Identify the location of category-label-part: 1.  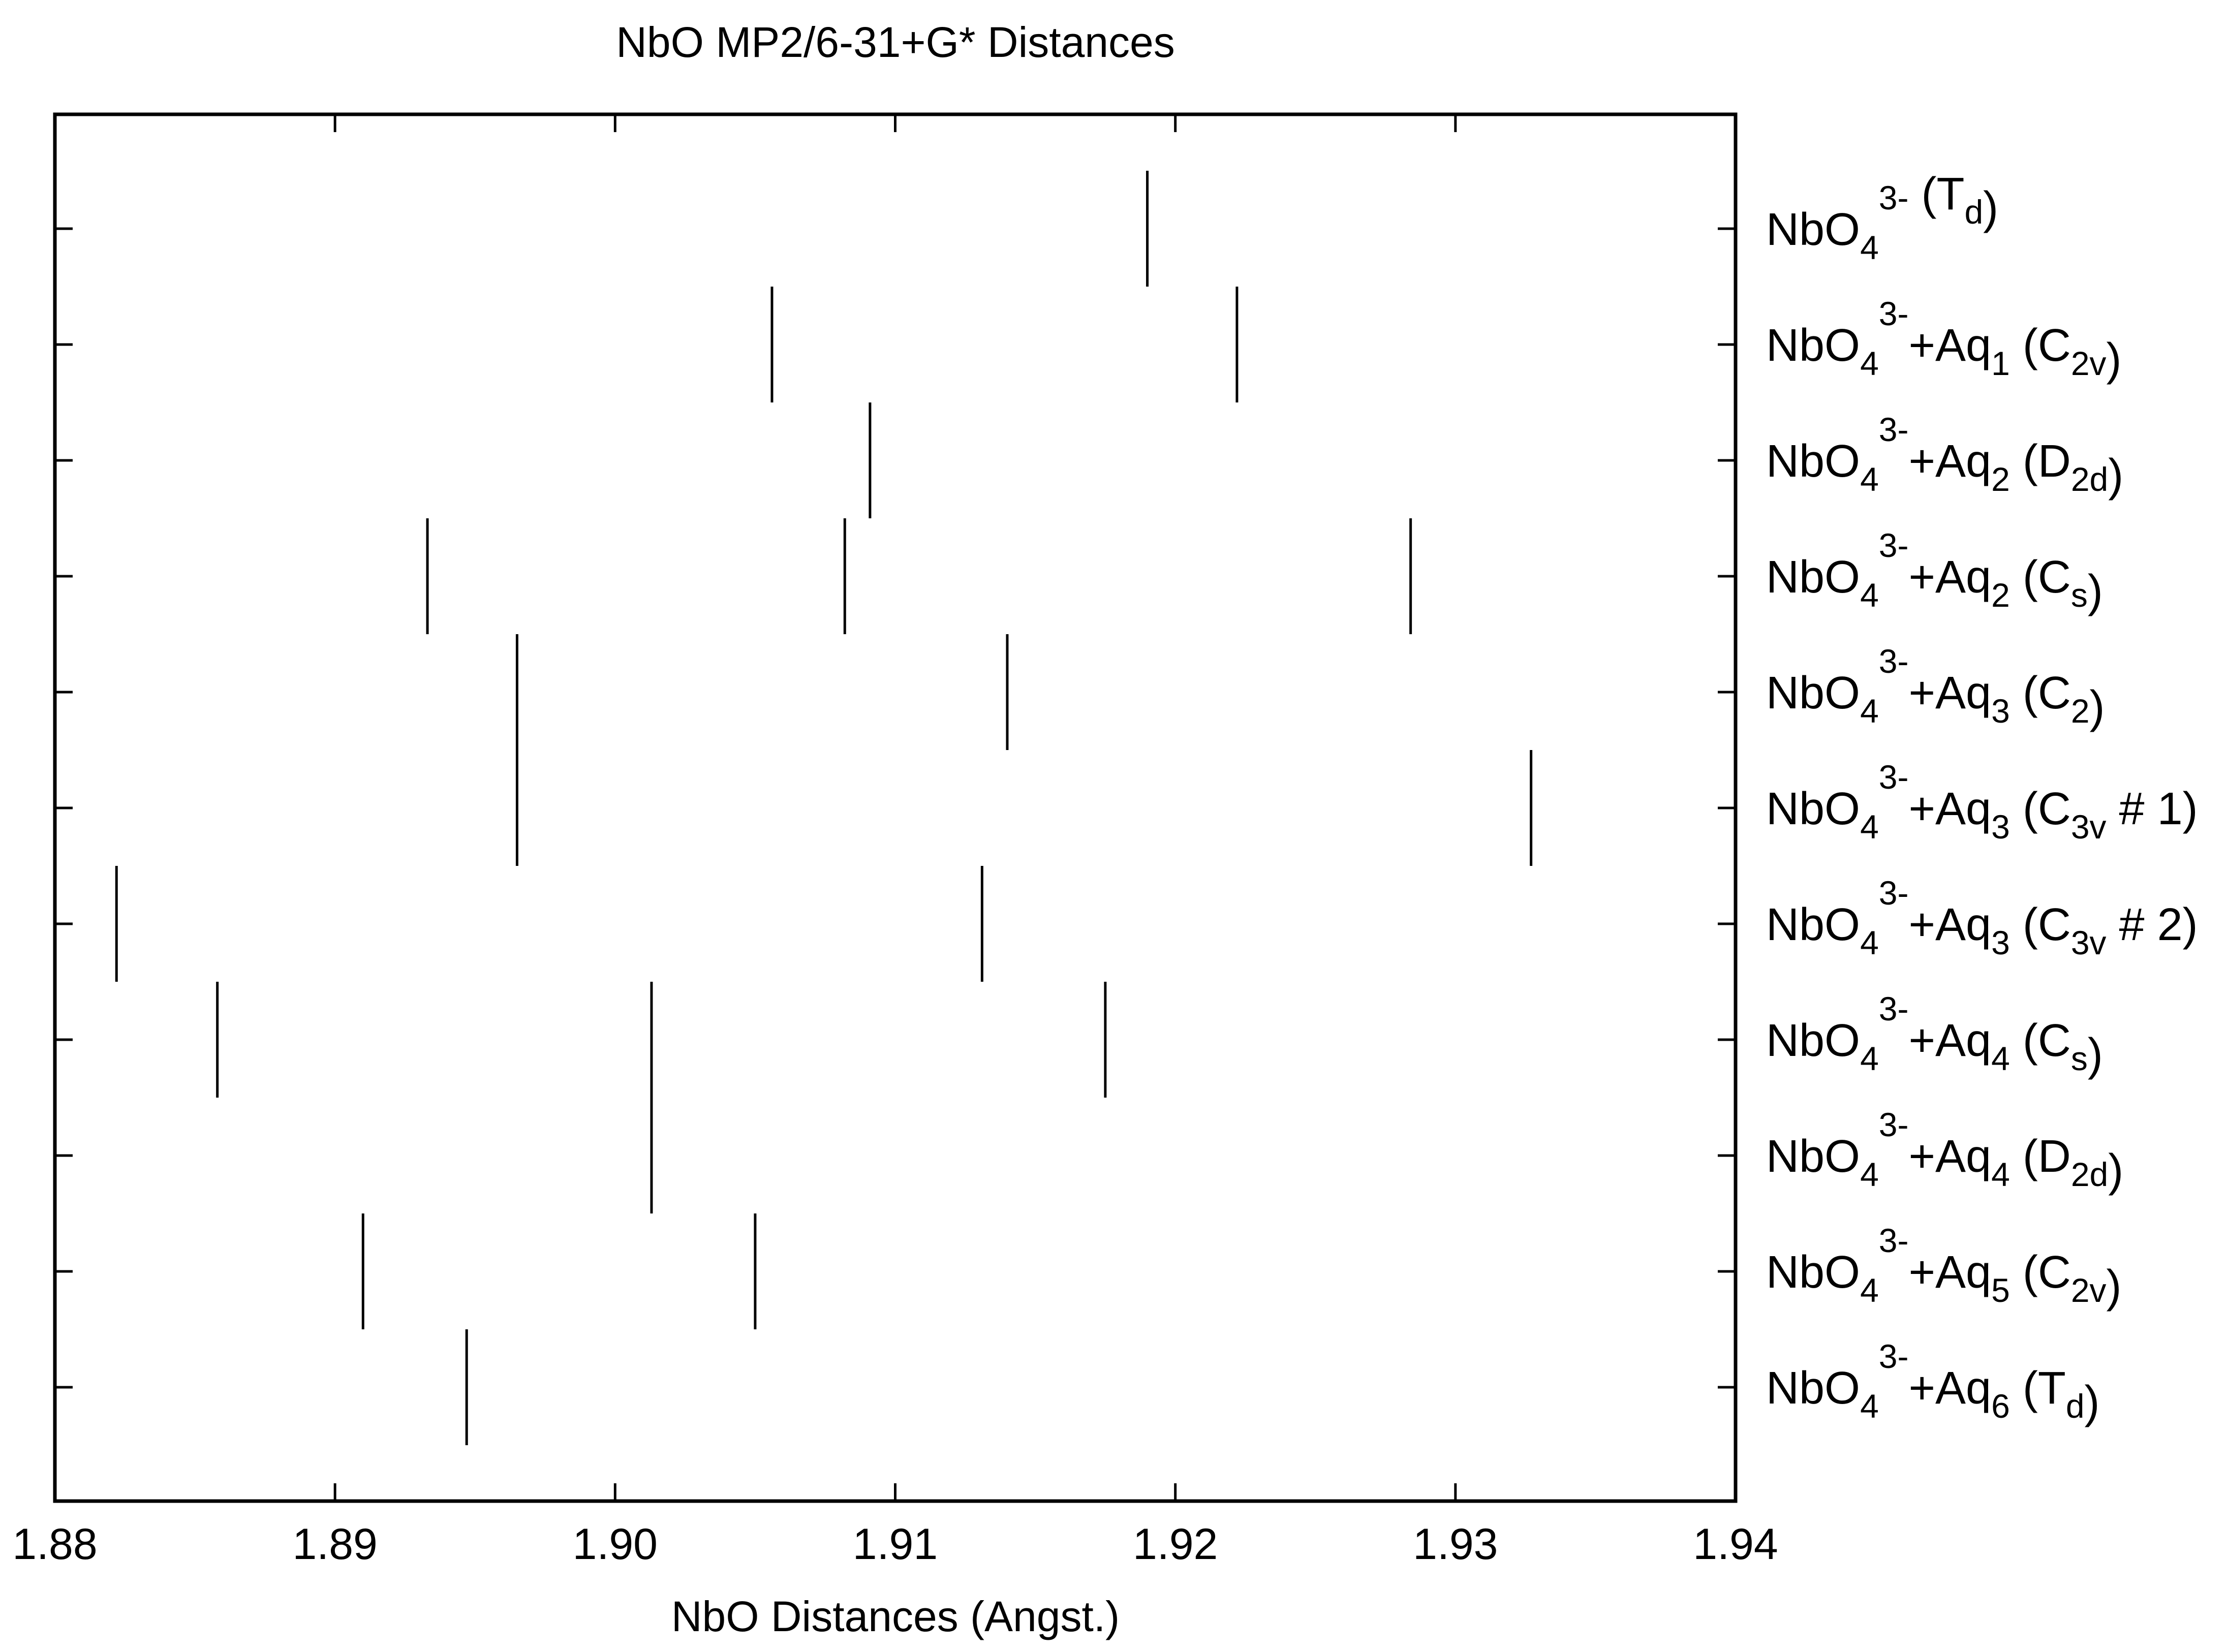
(2000, 363).